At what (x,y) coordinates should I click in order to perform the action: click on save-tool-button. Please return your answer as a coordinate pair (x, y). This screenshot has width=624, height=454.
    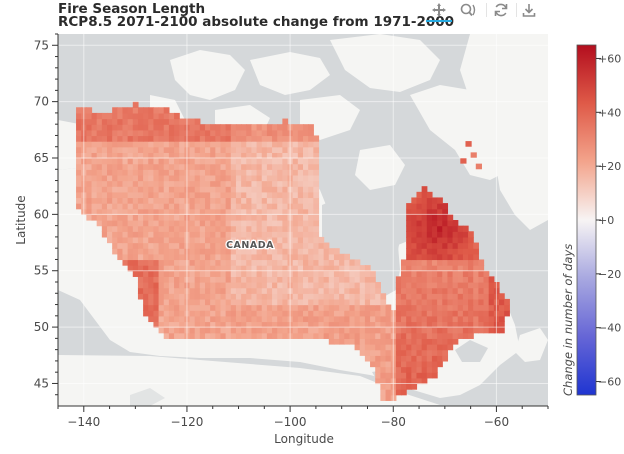
    Looking at the image, I should click on (529, 10).